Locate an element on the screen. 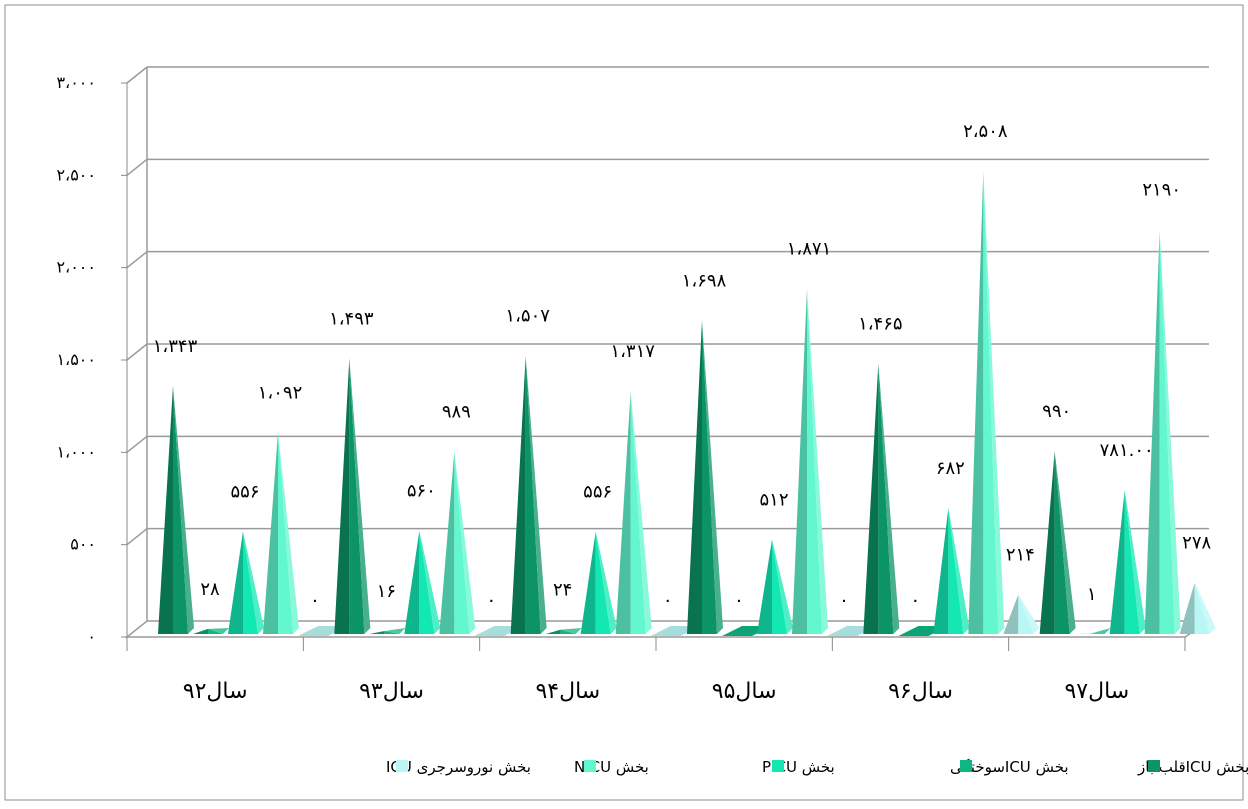 This screenshot has height=809, width=1248. data-label: ۹۸۹ is located at coordinates (456, 411).